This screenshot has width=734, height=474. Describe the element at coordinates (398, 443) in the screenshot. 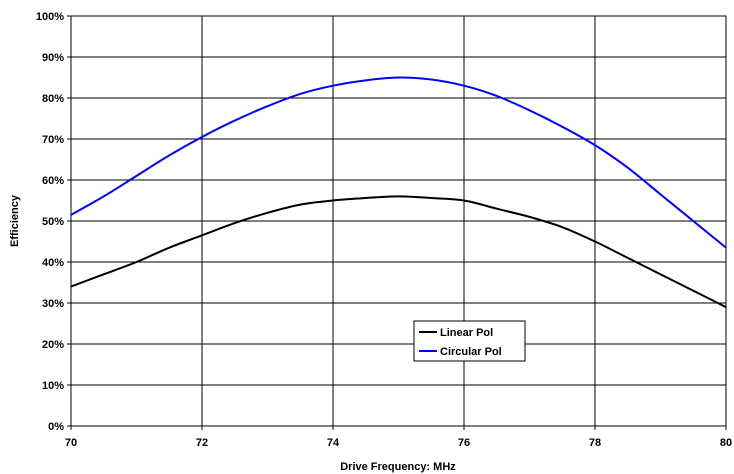

I see `x-tick-labels: 70 72 74 76 78 80` at that location.